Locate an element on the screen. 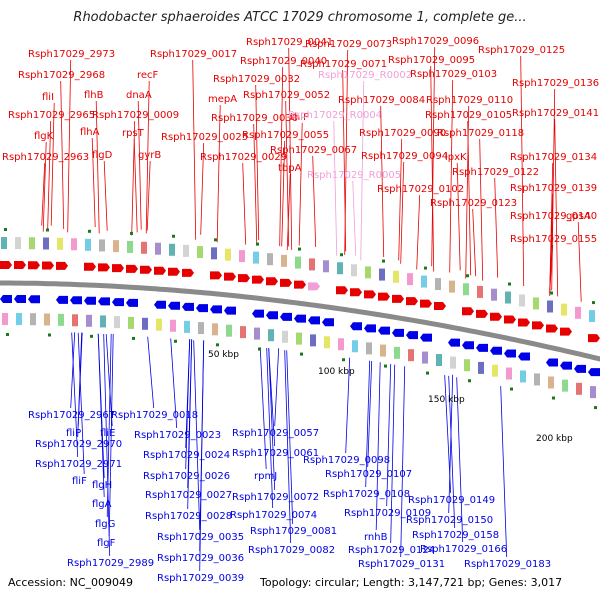 The height and width of the screenshot is (600, 600). gene-label-bottom: Rsph17029_0061 is located at coordinates (275, 453).